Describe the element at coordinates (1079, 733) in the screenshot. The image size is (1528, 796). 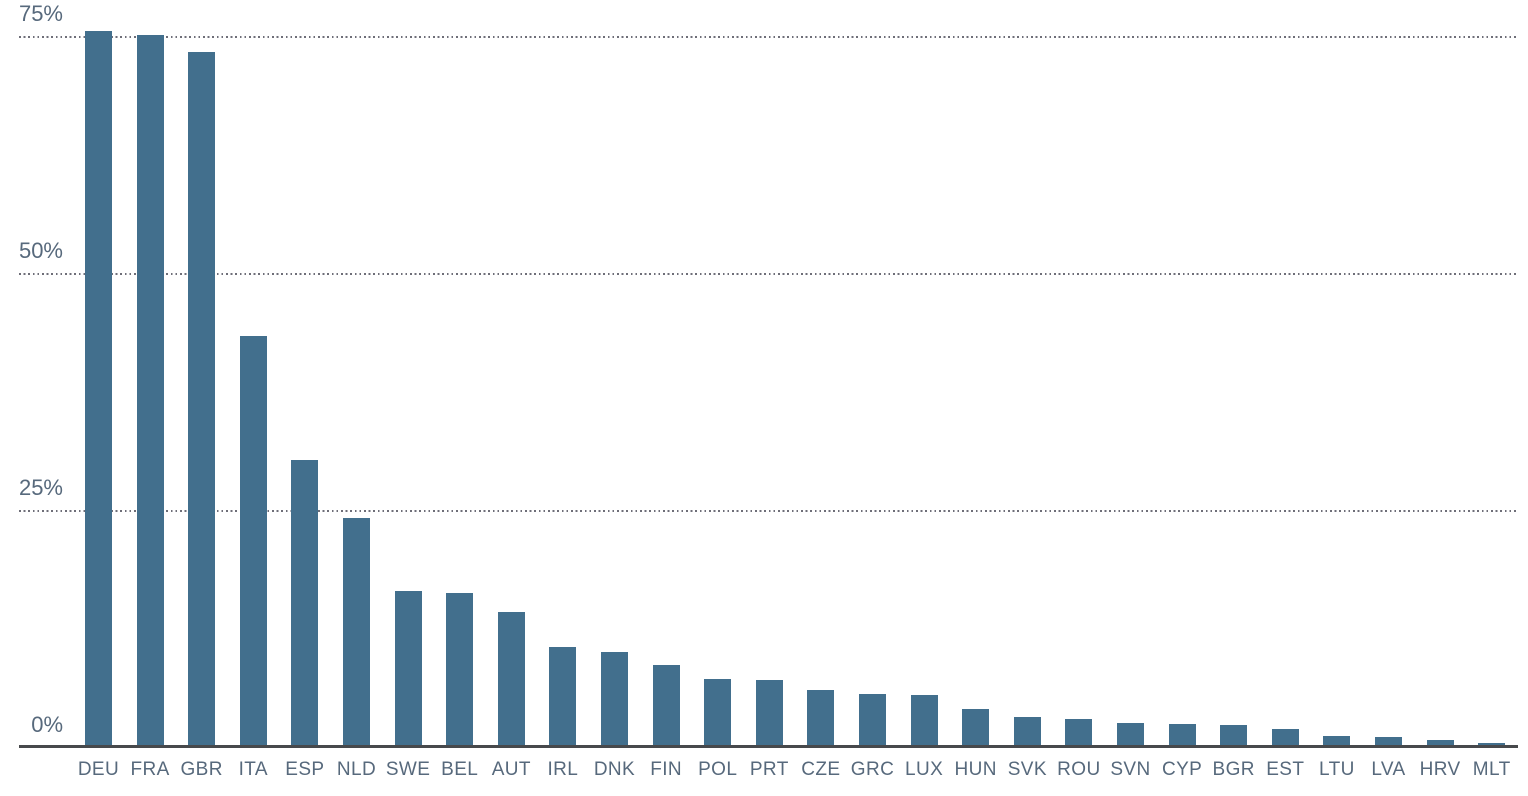
I see `bar-ROU` at that location.